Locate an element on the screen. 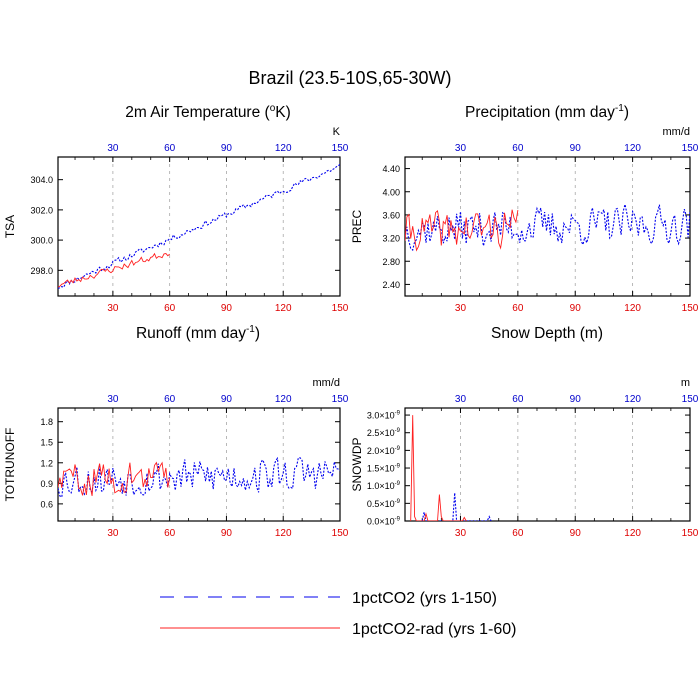 This screenshot has width=700, height=700. y-tick-label-value: 300.0 is located at coordinates (41, 241).